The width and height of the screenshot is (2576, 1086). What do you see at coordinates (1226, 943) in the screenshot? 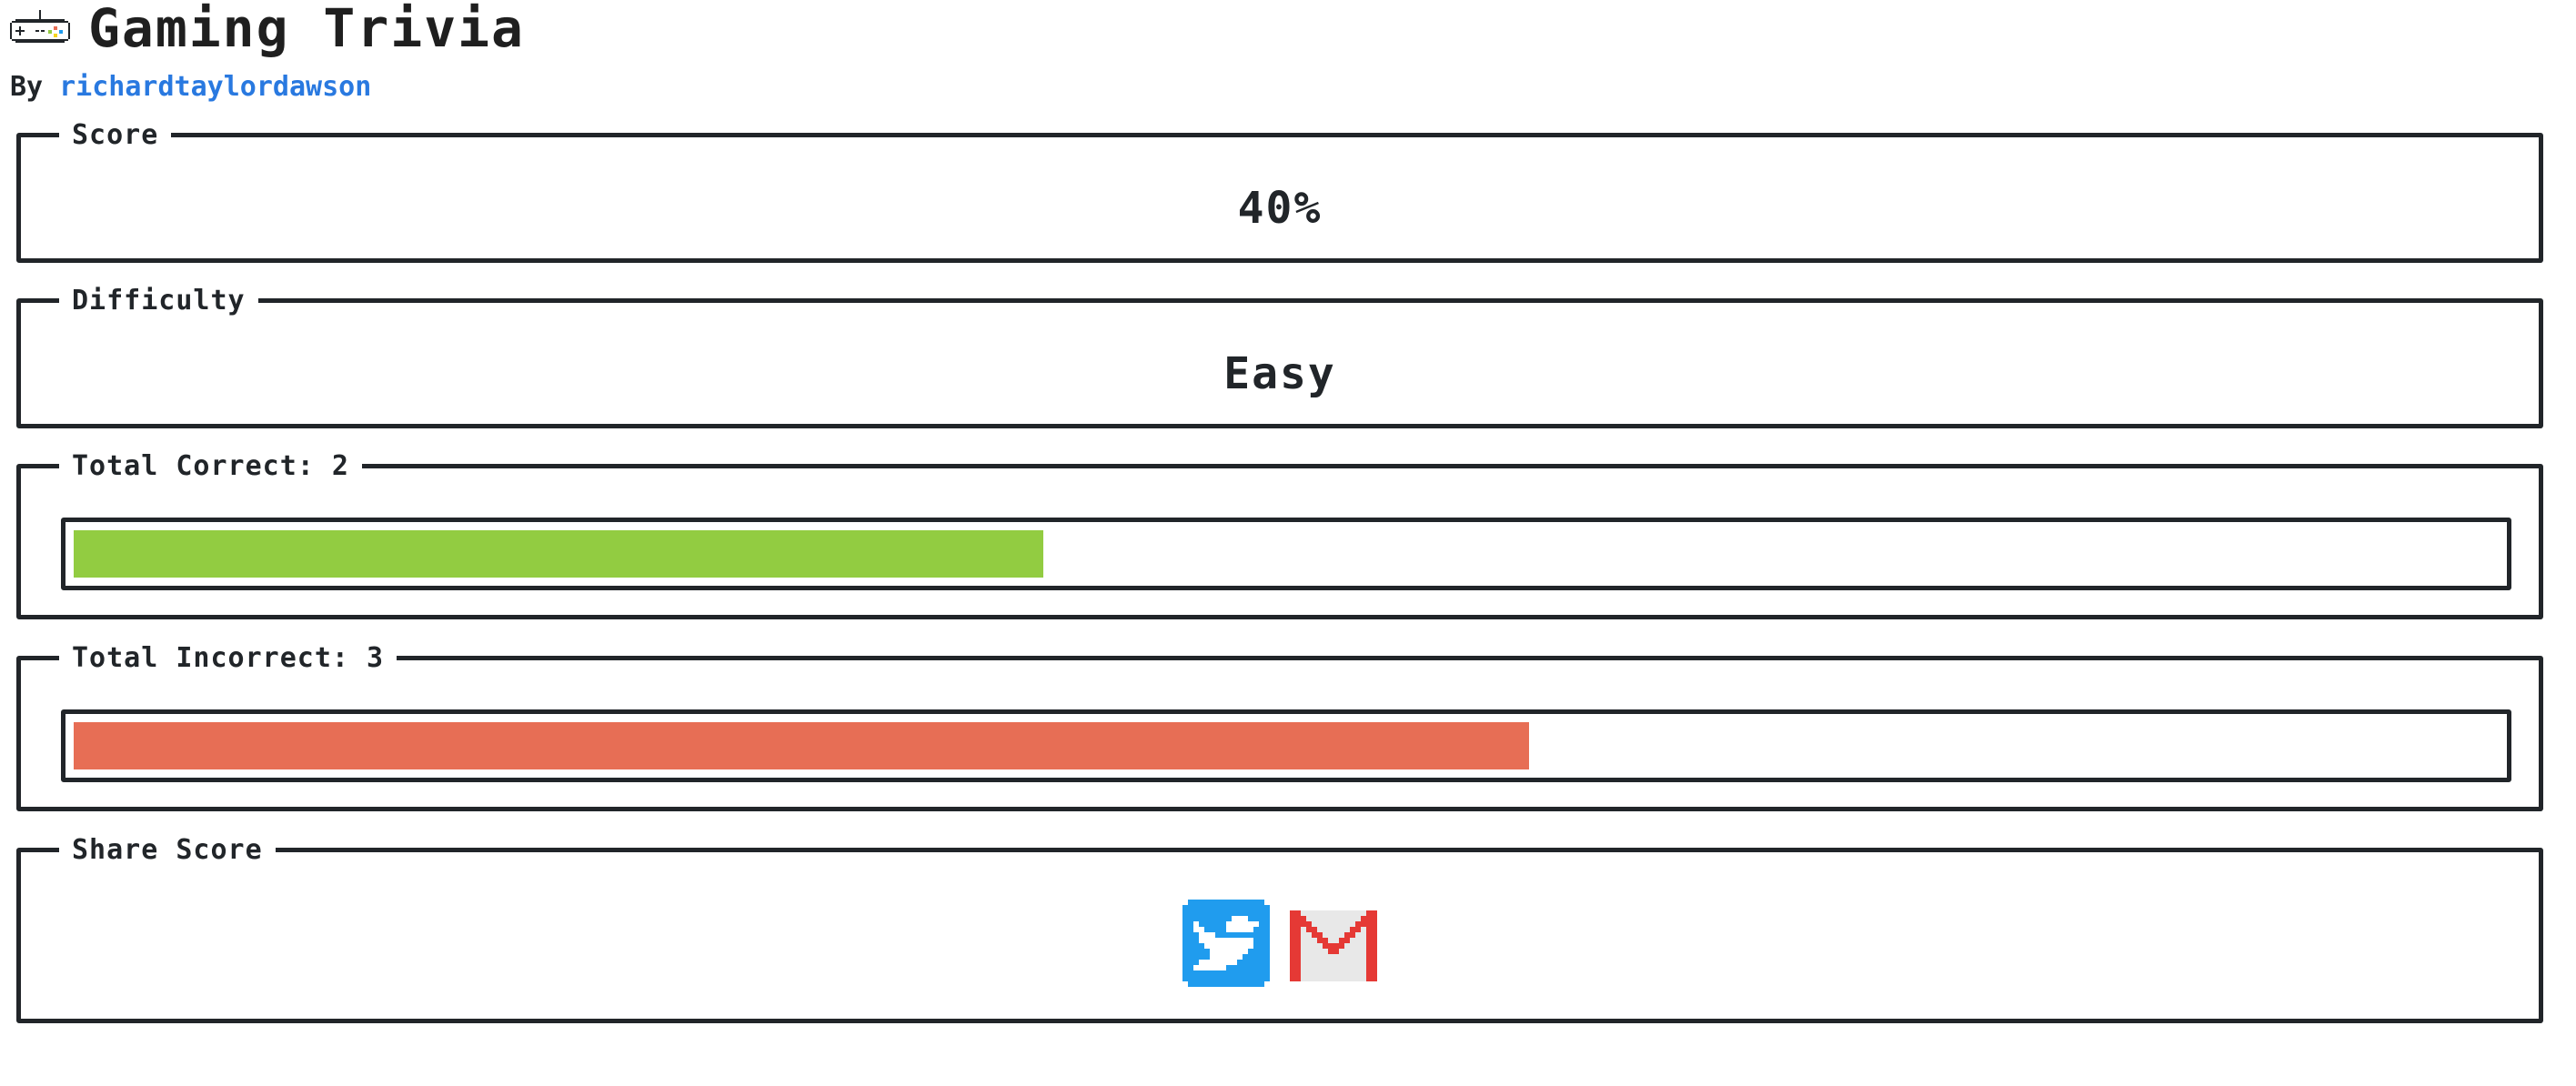
I see `twitter-icon` at bounding box center [1226, 943].